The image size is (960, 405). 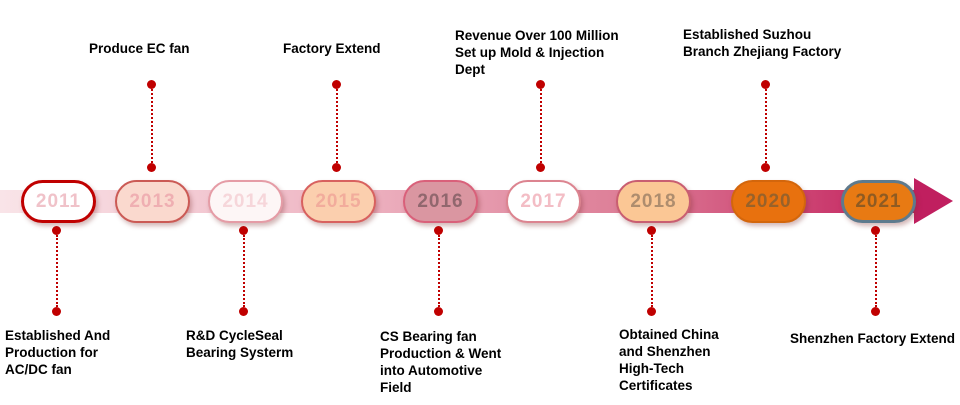 What do you see at coordinates (58, 352) in the screenshot?
I see `milestone-note-2011: Established And Production for AC/DC fan` at bounding box center [58, 352].